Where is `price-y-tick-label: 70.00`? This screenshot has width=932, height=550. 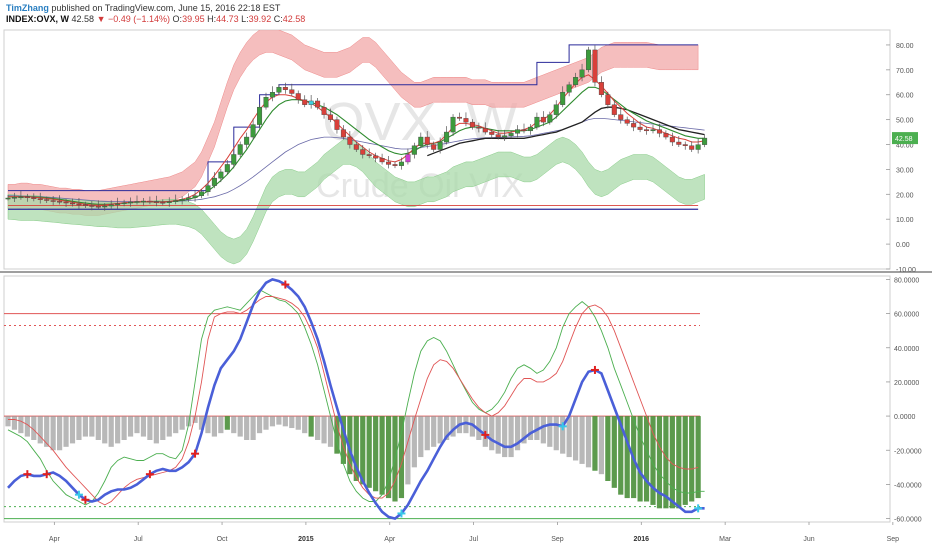 price-y-tick-label: 70.00 is located at coordinates (905, 71).